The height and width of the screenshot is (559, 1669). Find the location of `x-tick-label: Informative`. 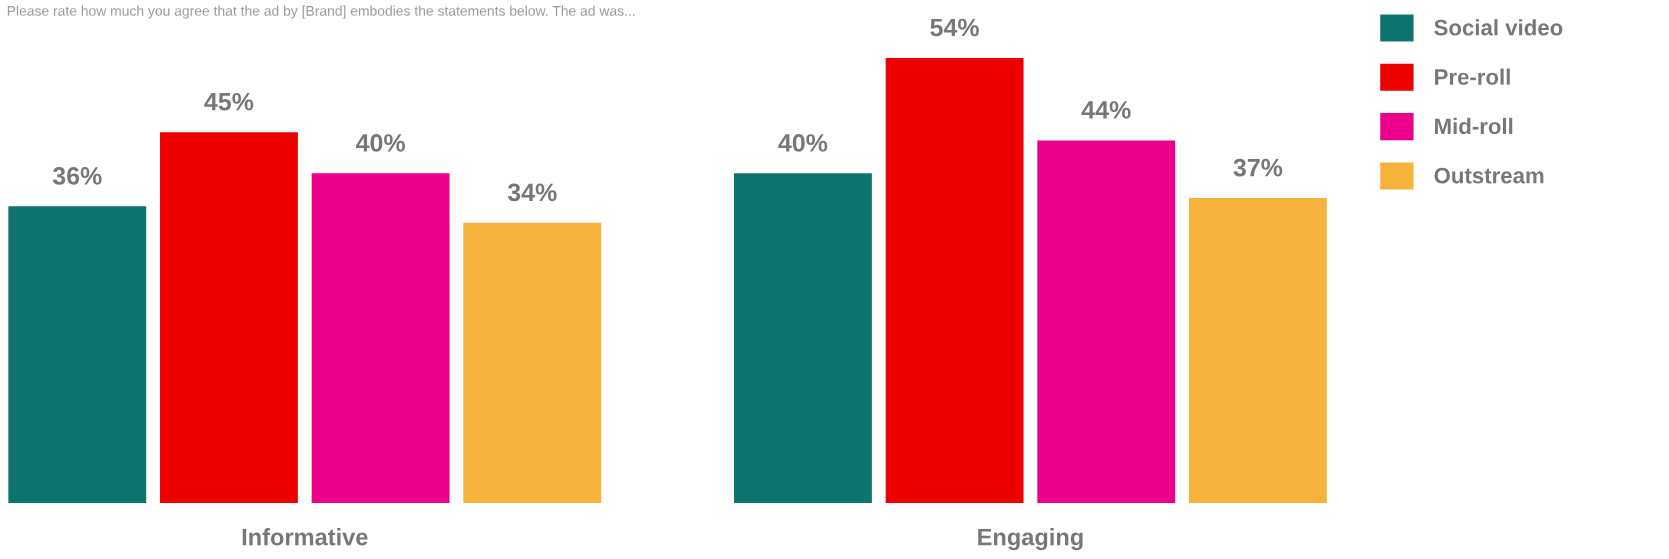

x-tick-label: Informative is located at coordinates (305, 537).